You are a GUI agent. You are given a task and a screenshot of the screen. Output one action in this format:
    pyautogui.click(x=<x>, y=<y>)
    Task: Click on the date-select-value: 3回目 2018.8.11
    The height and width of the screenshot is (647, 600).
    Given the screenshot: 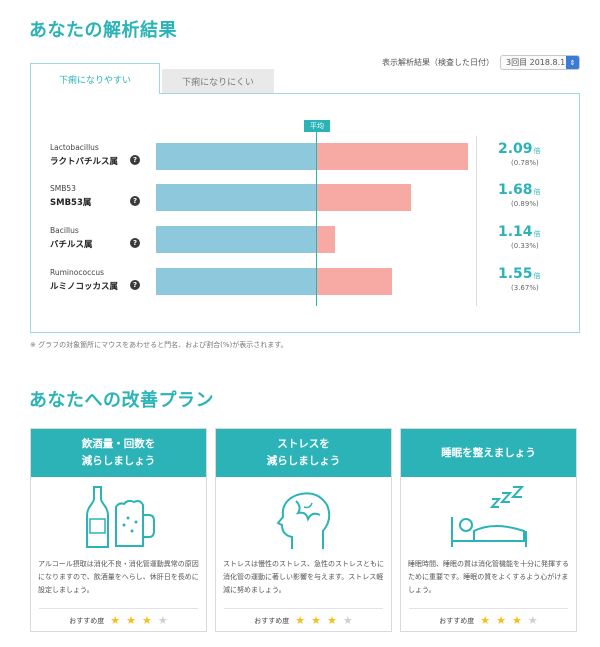 What is the action you would take?
    pyautogui.click(x=538, y=62)
    